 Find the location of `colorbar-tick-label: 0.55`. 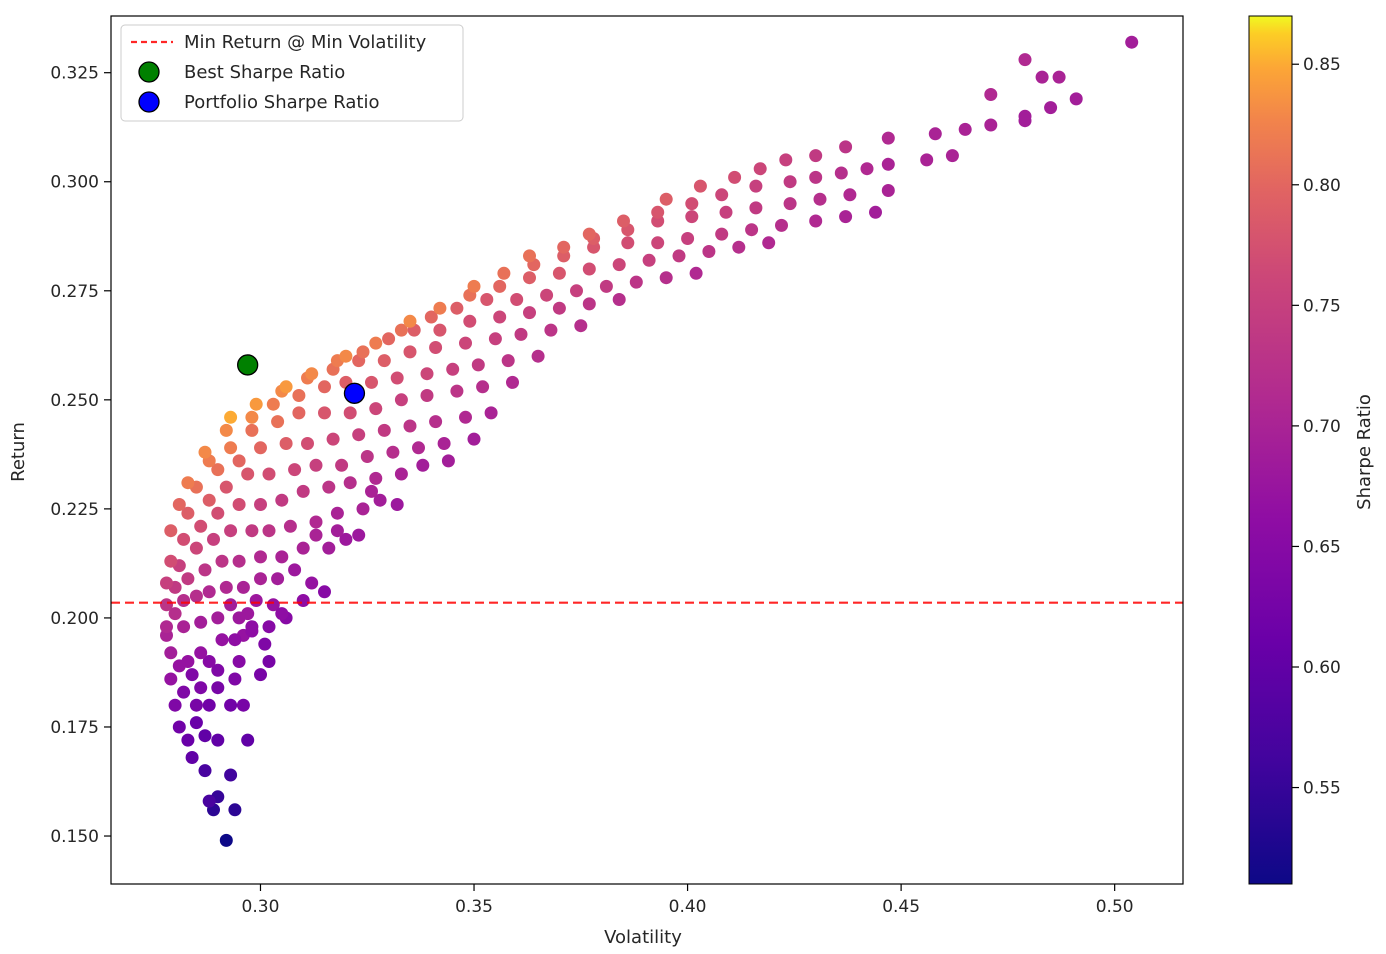

colorbar-tick-label: 0.55 is located at coordinates (1322, 789).